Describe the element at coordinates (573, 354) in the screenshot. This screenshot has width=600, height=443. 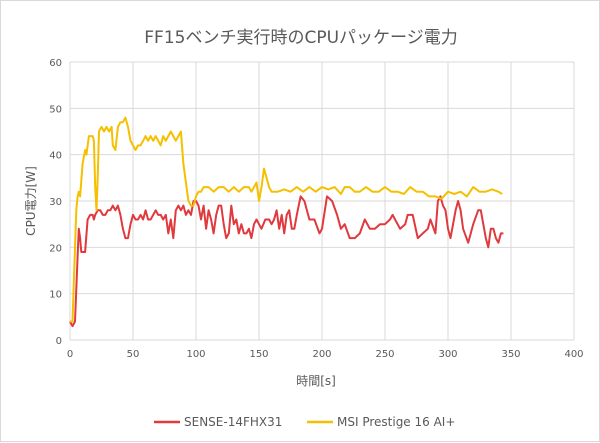
I see `x-tick-label: 400` at that location.